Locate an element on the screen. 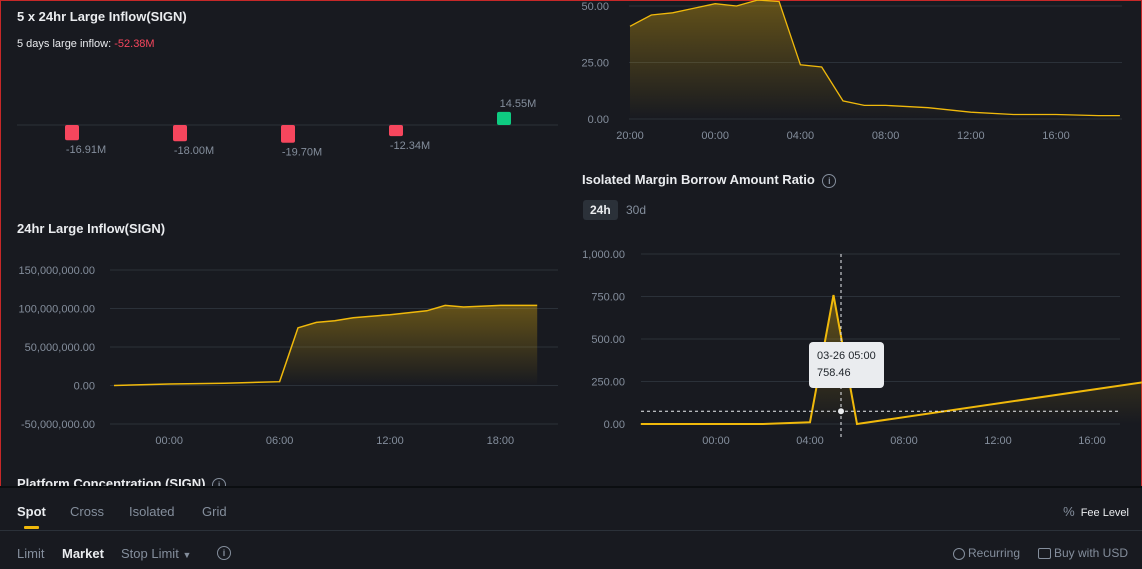 Image resolution: width=1142 pixels, height=569 pixels. y-tick: 1,000.00 is located at coordinates (603, 255).